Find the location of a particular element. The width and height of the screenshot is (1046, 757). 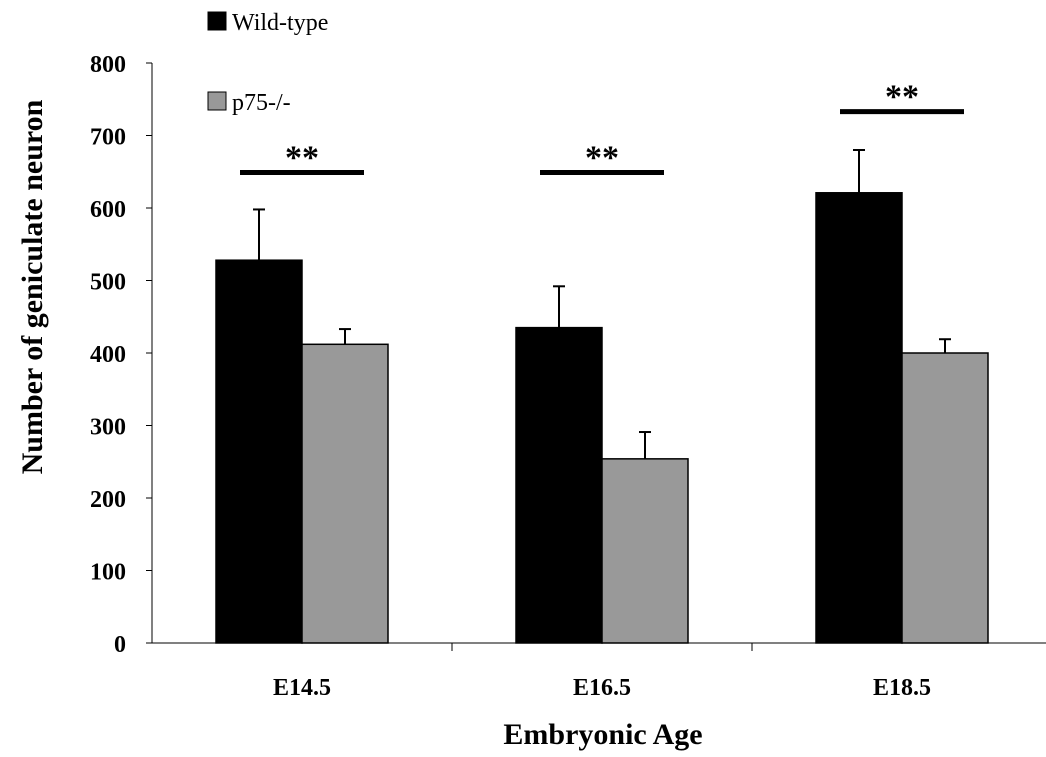

x-axis-title: Embryonic Age is located at coordinates (602, 734).